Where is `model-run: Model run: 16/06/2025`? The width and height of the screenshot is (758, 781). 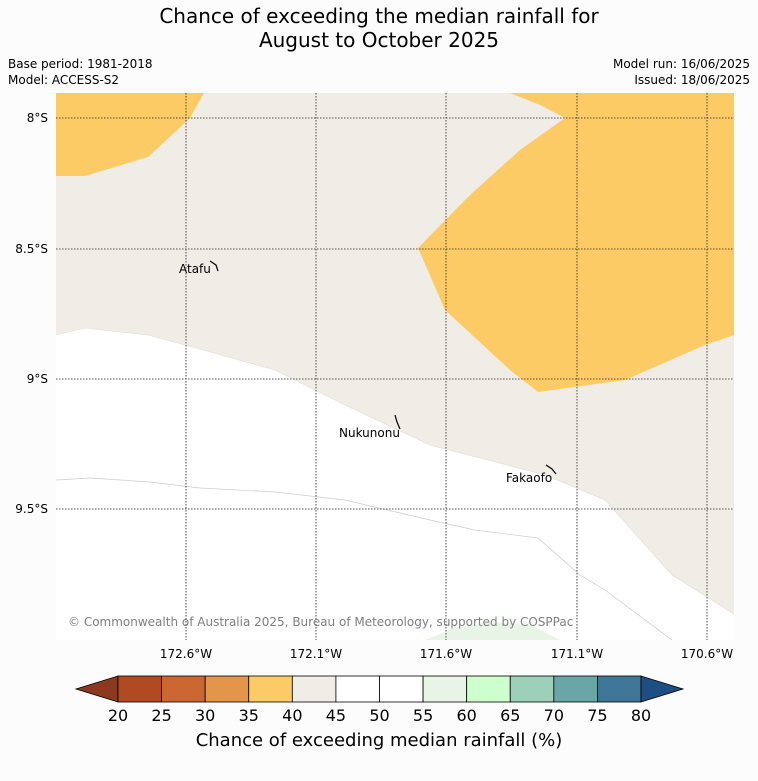
model-run: Model run: 16/06/2025 is located at coordinates (681, 64).